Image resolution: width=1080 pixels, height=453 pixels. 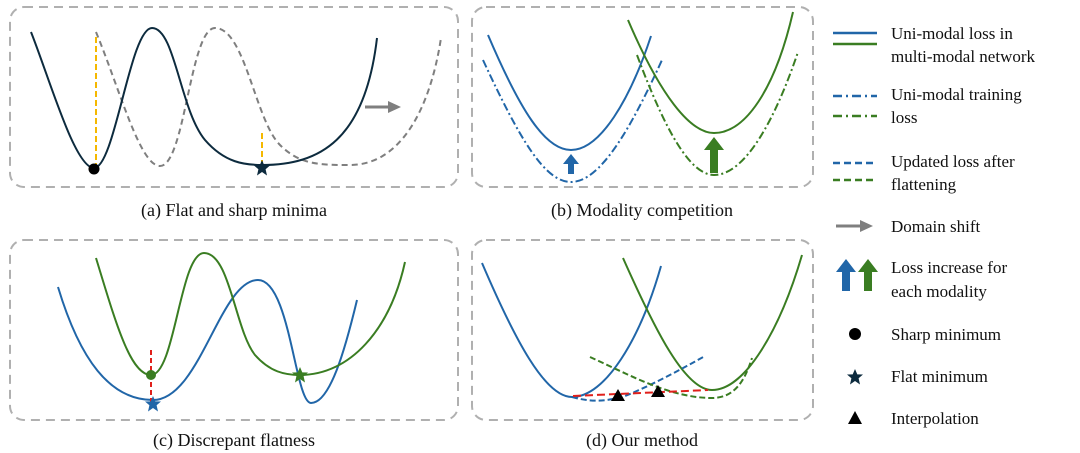 I want to click on interpolation-line, so click(x=640, y=393).